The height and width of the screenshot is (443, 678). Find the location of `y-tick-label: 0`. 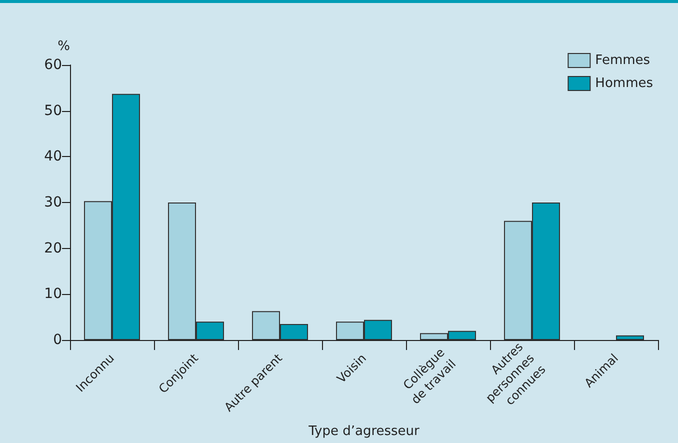

y-tick-label: 0 is located at coordinates (57, 340).